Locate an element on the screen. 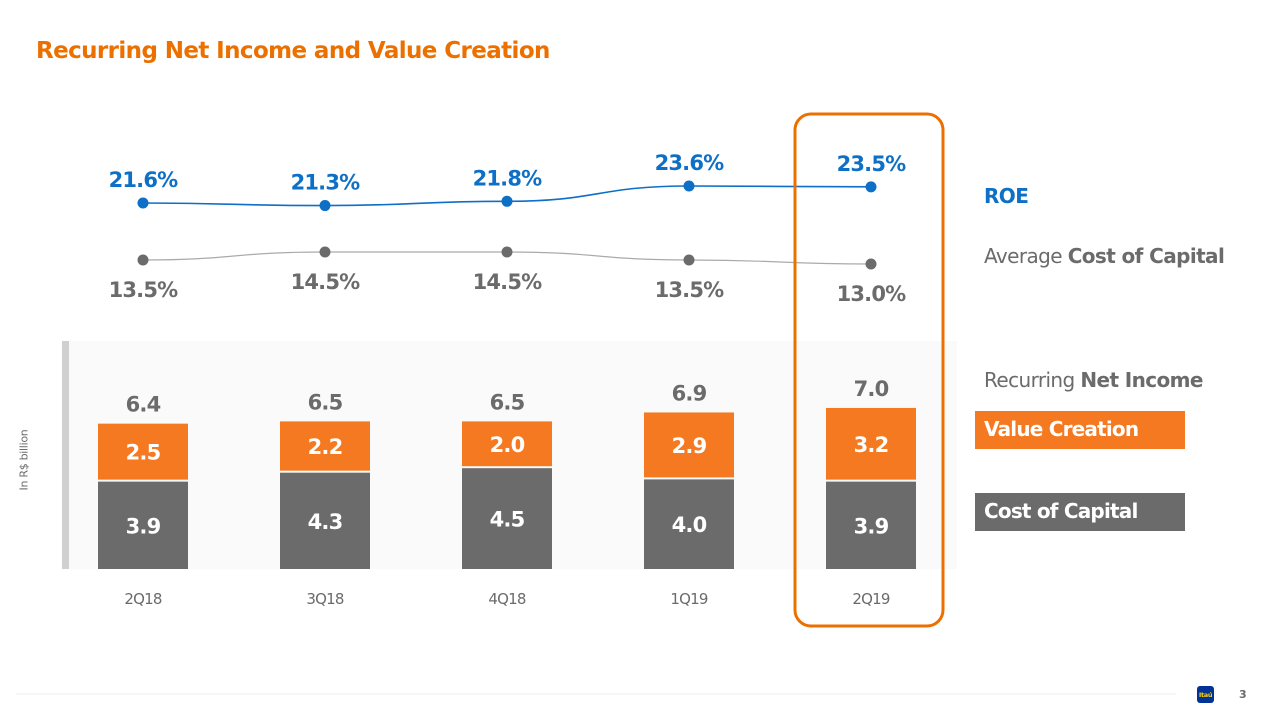 The height and width of the screenshot is (720, 1280). bar-label-cost-of-capital: 4.3 is located at coordinates (325, 522).